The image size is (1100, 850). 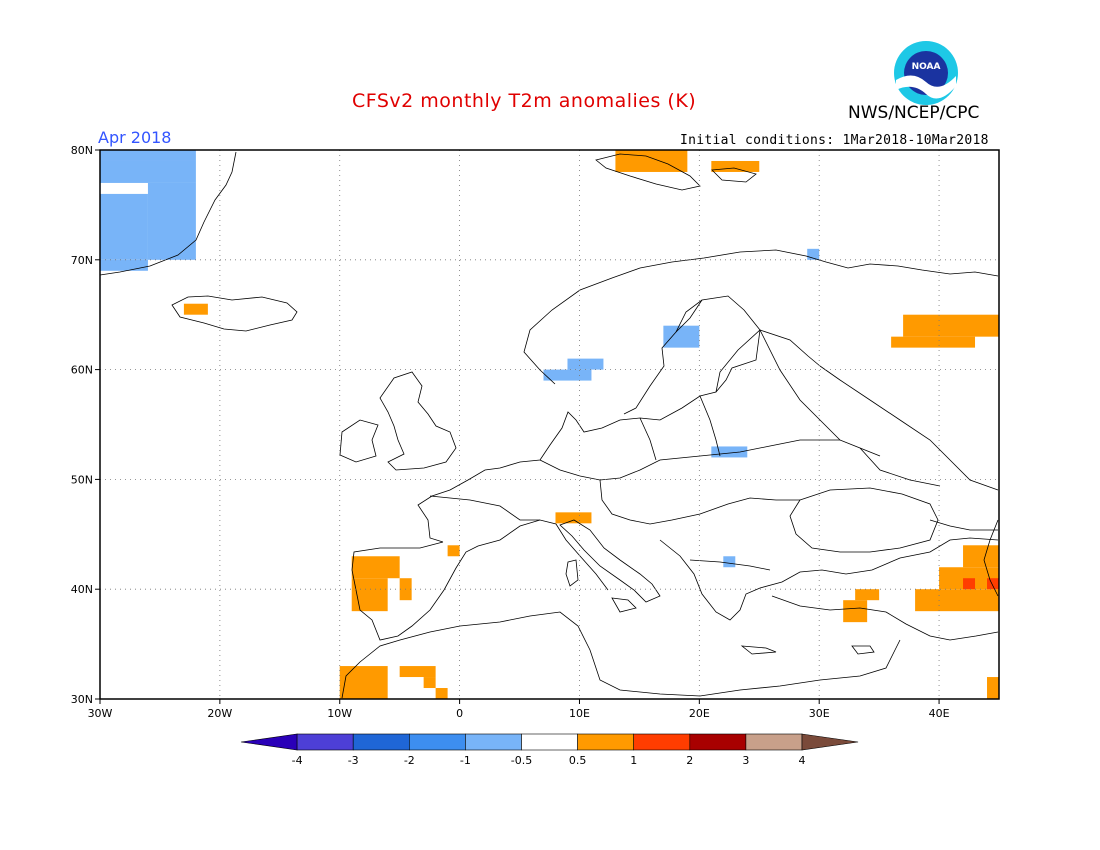 What do you see at coordinates (339, 713) in the screenshot?
I see `lon-tick-label: 10W` at bounding box center [339, 713].